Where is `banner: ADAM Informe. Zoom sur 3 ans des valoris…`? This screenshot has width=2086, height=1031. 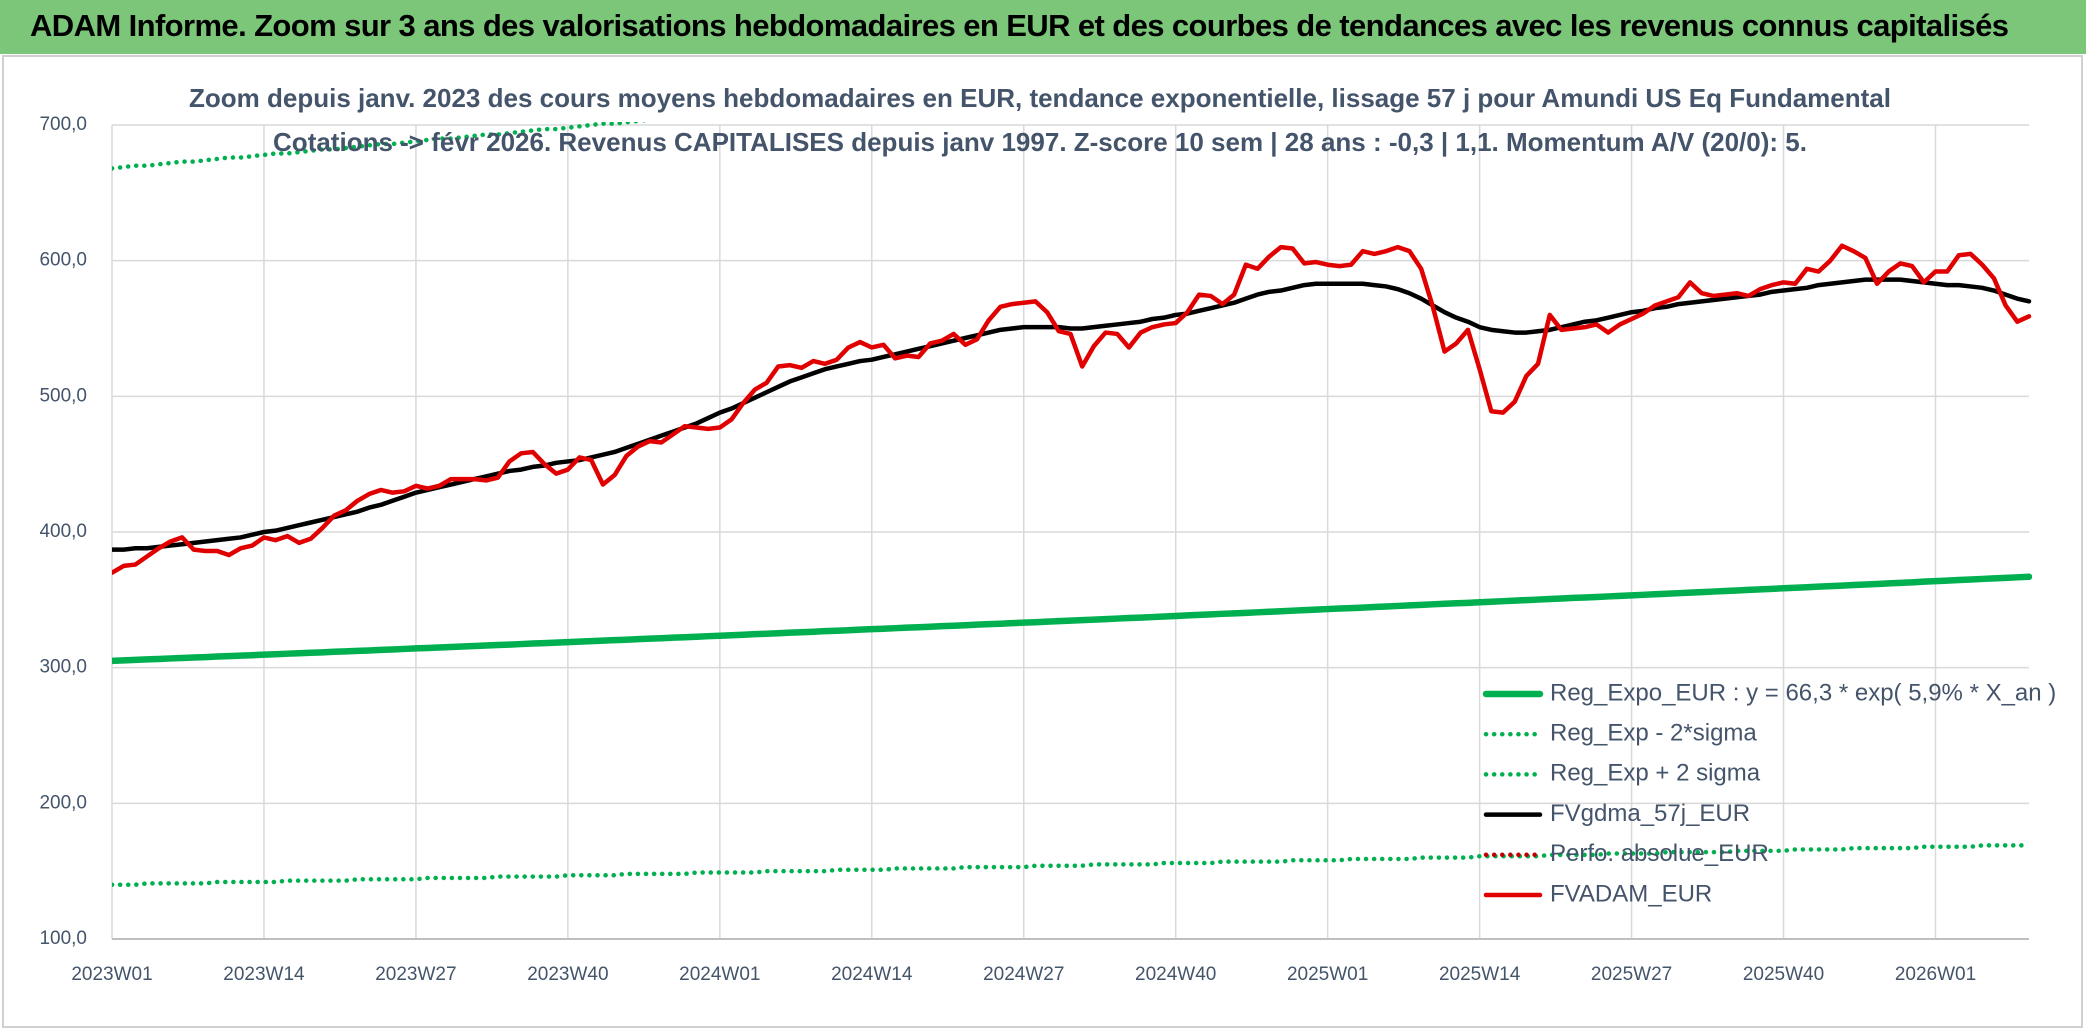
banner: ADAM Informe. Zoom sur 3 ans des valoris… is located at coordinates (1043, 27).